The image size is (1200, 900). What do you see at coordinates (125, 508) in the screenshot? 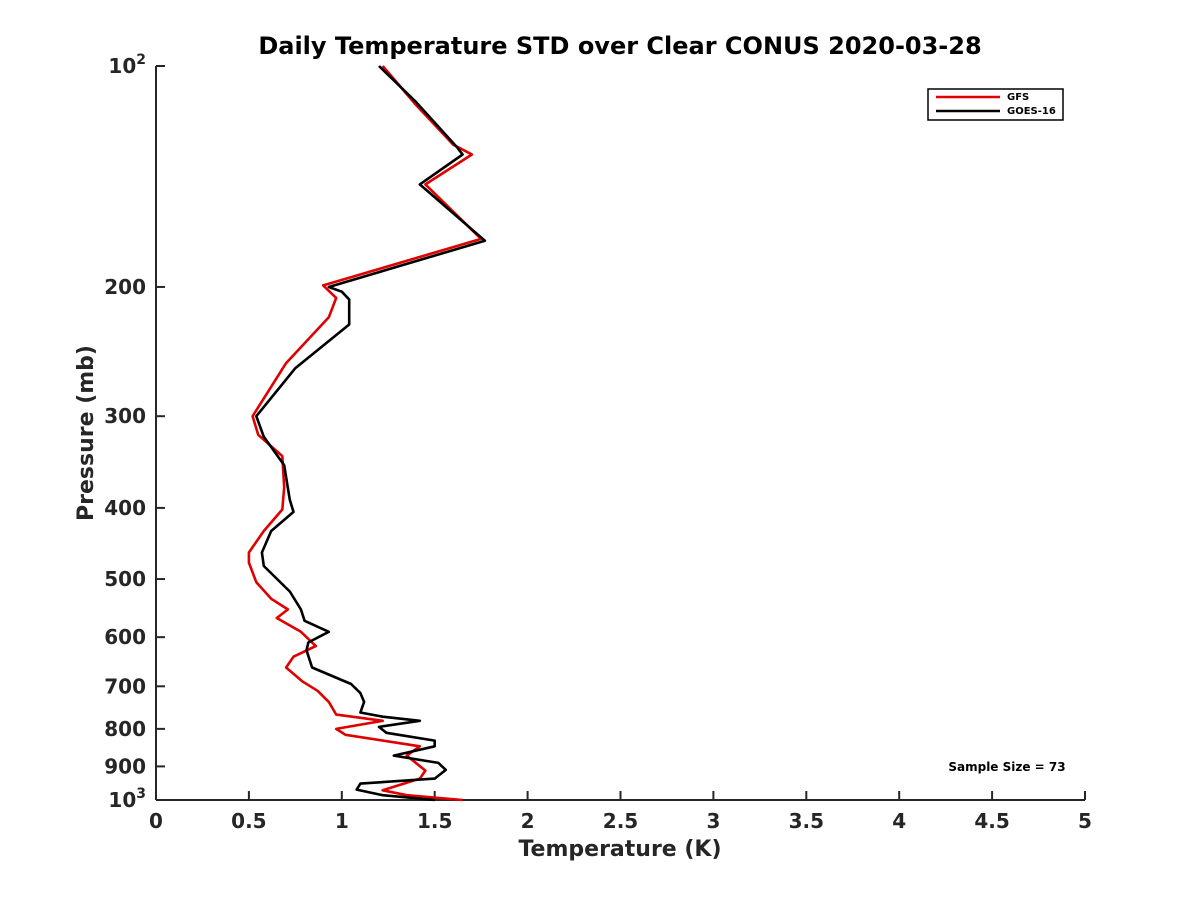
I see `y-tick-label: 400` at bounding box center [125, 508].